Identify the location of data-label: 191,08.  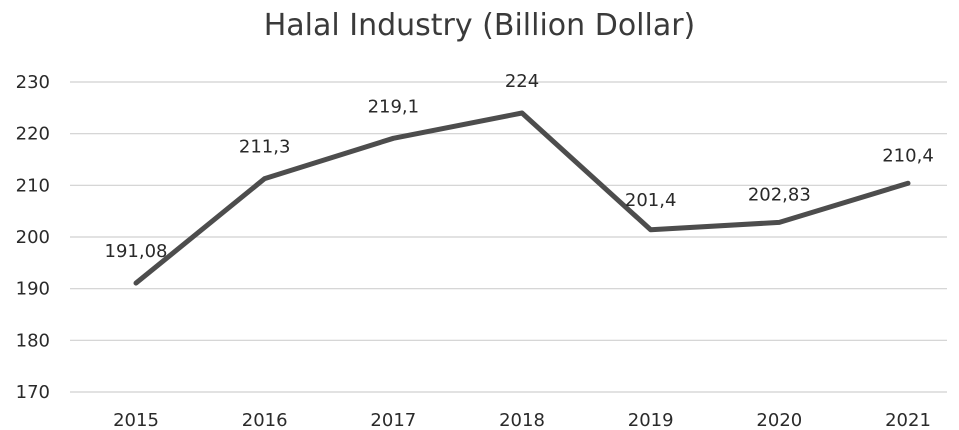
(136, 251).